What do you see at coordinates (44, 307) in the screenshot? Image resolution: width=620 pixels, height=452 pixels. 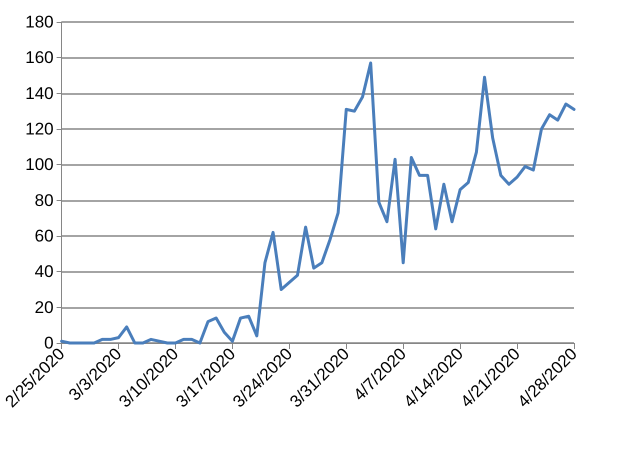 I see `y-tick-label: 20` at bounding box center [44, 307].